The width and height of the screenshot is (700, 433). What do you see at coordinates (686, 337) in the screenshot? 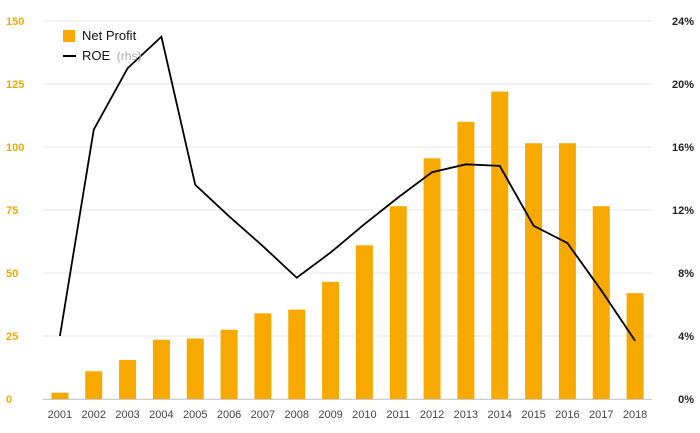
I see `right-tick-label: 4%` at bounding box center [686, 337].